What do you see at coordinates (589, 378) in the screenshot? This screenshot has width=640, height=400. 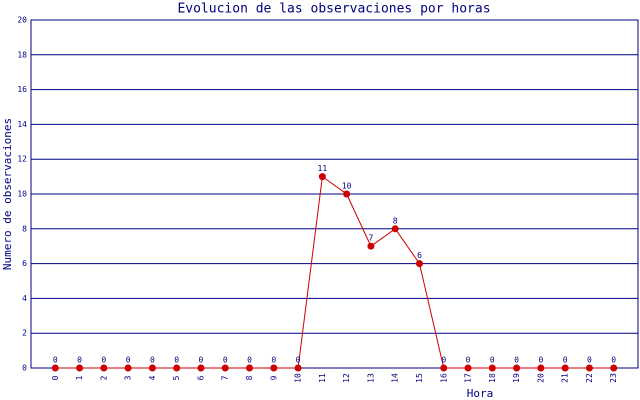 I see `x-tick-label: 22` at bounding box center [589, 378].